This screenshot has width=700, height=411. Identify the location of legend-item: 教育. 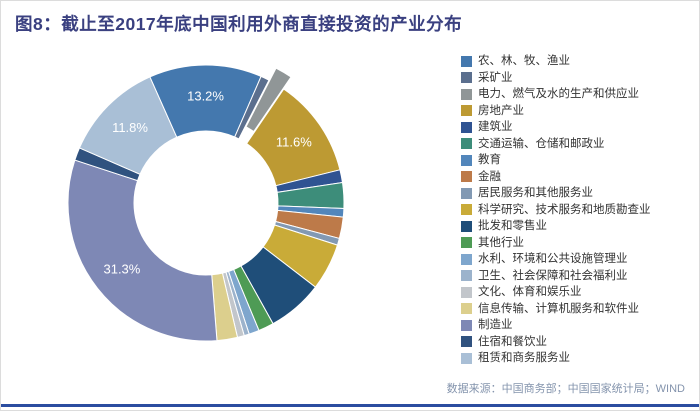
(578, 160).